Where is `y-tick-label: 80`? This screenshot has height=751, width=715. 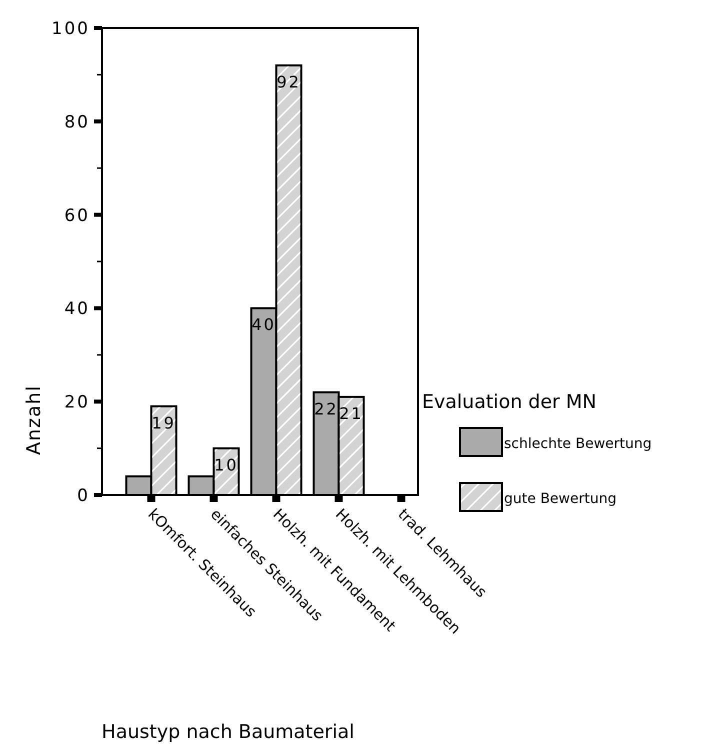
y-tick-label: 80 is located at coordinates (77, 122).